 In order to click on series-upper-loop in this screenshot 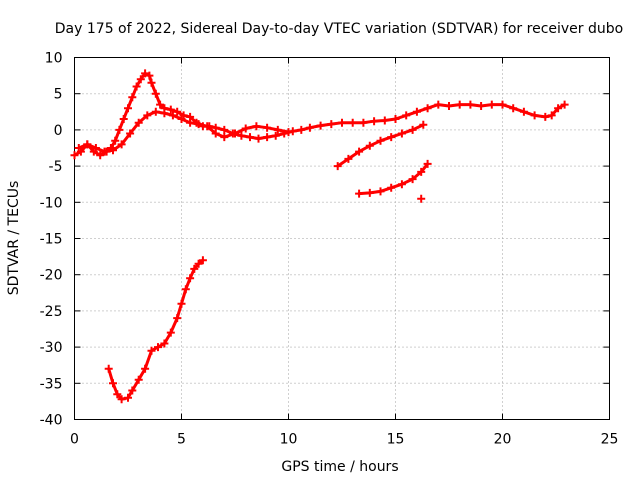, I will do `click(183, 131)`.